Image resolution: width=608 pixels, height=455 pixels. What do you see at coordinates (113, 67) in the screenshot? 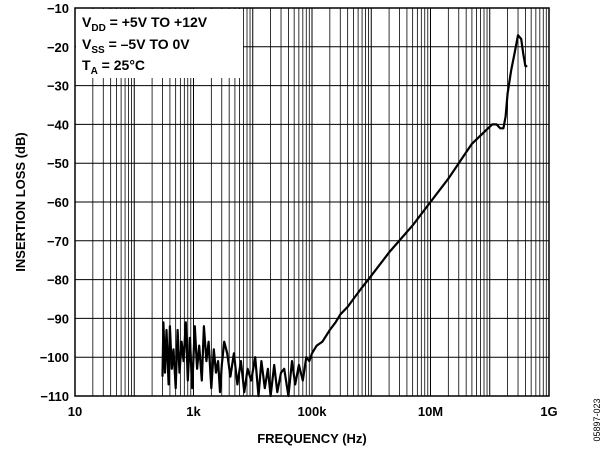
I see `ta-annotation: TA = 25°C` at bounding box center [113, 67].